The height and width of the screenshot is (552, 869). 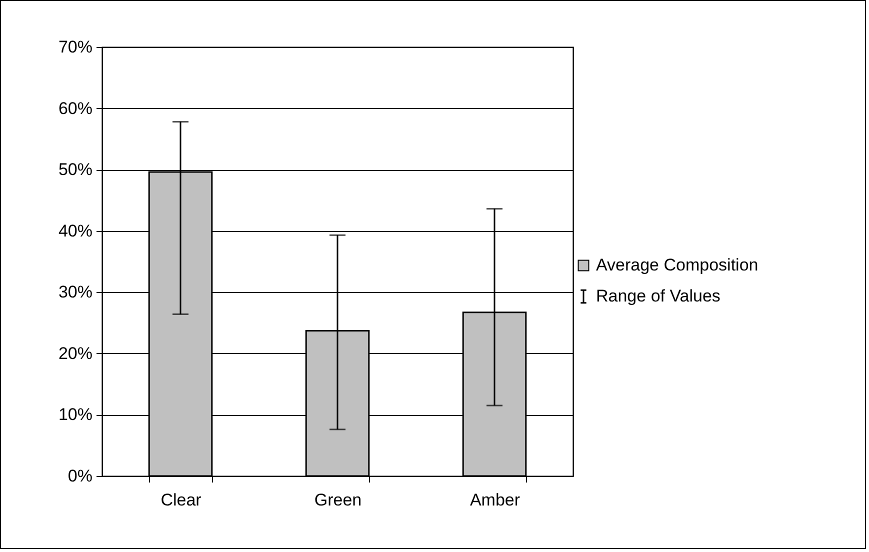 I want to click on x-tick-label: Amber, so click(x=495, y=500).